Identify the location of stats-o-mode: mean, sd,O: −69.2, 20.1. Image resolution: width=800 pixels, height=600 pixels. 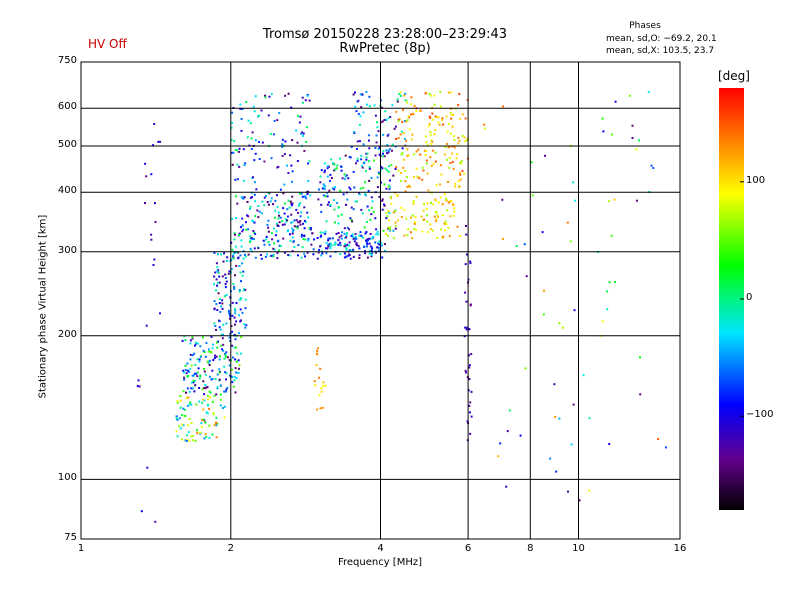
(661, 39).